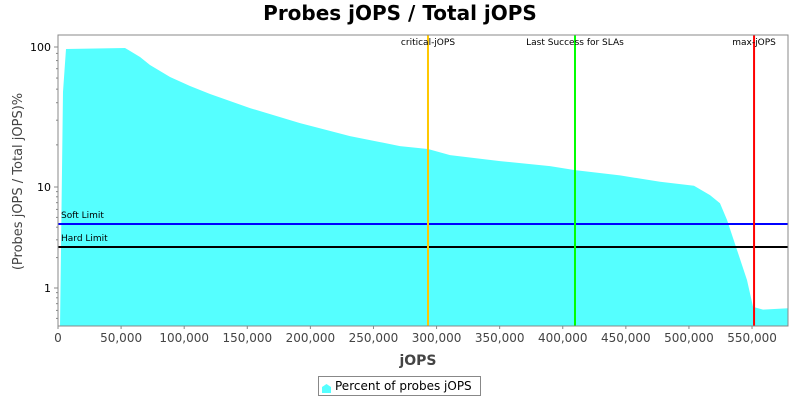 The width and height of the screenshot is (800, 400). I want to click on x-tick-label-10: 500,000, so click(689, 338).